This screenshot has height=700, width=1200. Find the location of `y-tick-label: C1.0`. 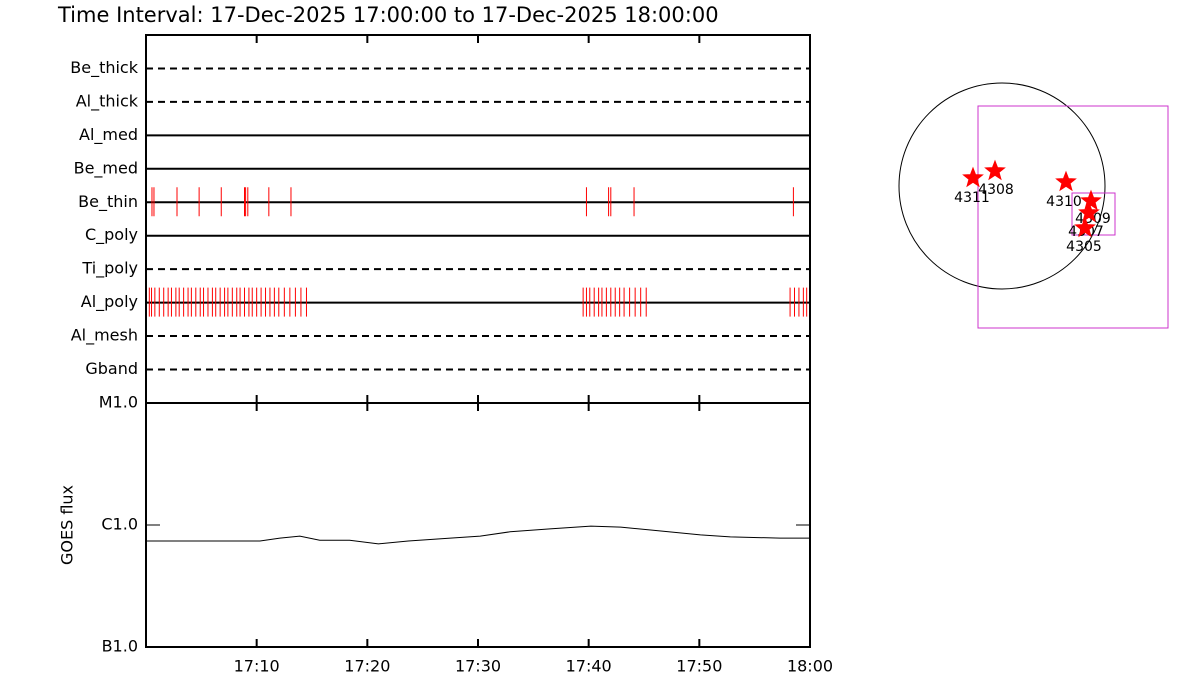

y-tick-label: C1.0 is located at coordinates (119, 524).